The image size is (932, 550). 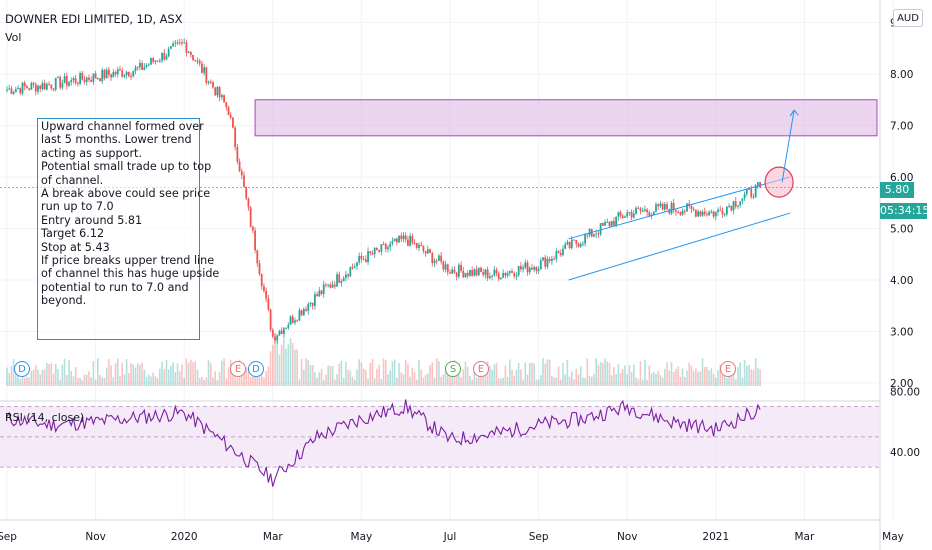 What do you see at coordinates (901, 178) in the screenshot?
I see `price-tick-label: 6.00` at bounding box center [901, 178].